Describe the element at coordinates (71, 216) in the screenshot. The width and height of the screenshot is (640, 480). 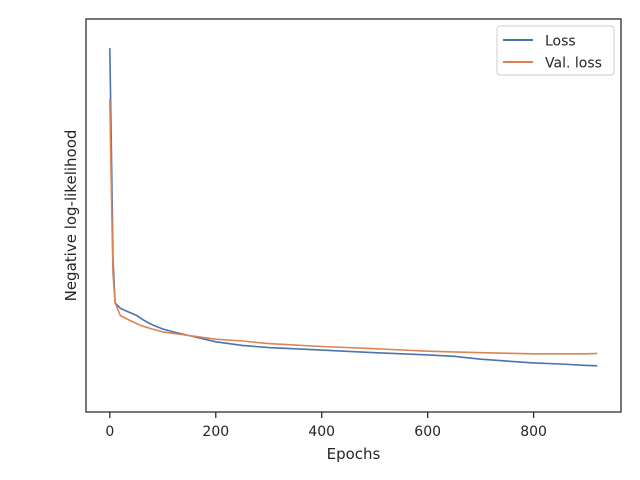
I see `y-axis-label: Negative log-likelihood` at that location.